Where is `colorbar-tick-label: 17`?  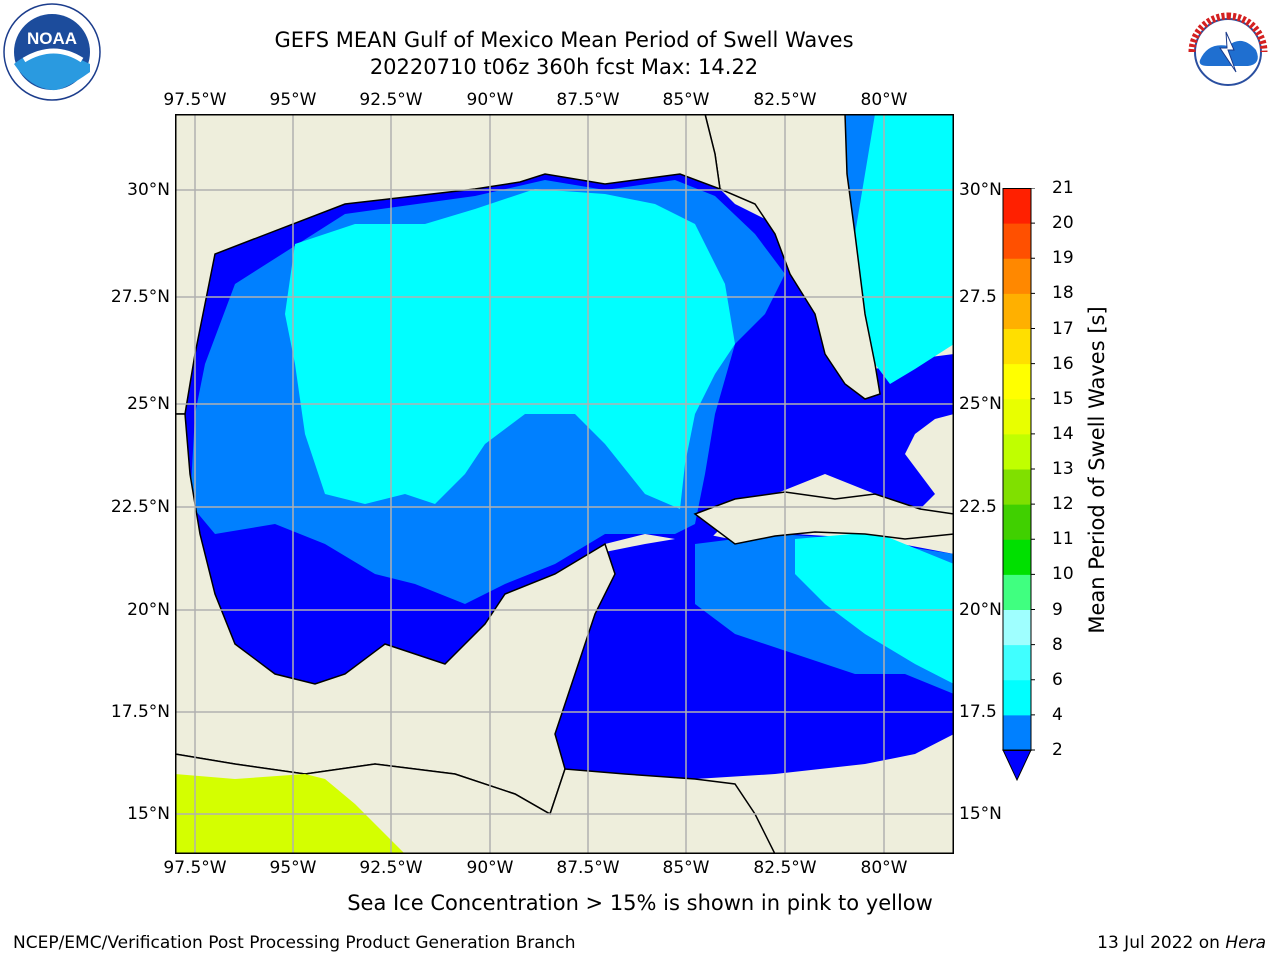 colorbar-tick-label: 17 is located at coordinates (1063, 328).